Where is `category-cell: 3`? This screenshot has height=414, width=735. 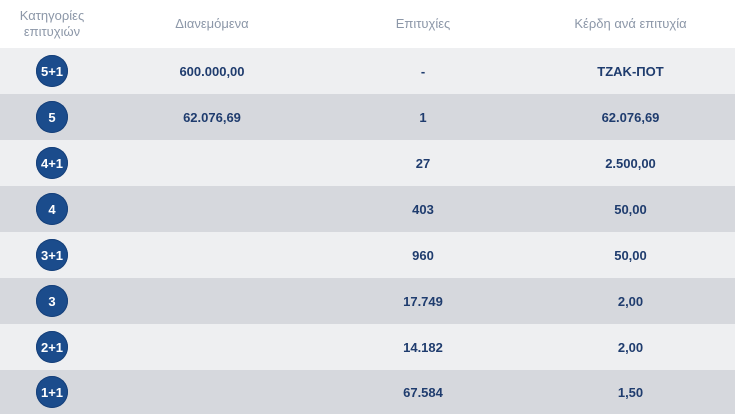
category-cell: 3 is located at coordinates (52, 301).